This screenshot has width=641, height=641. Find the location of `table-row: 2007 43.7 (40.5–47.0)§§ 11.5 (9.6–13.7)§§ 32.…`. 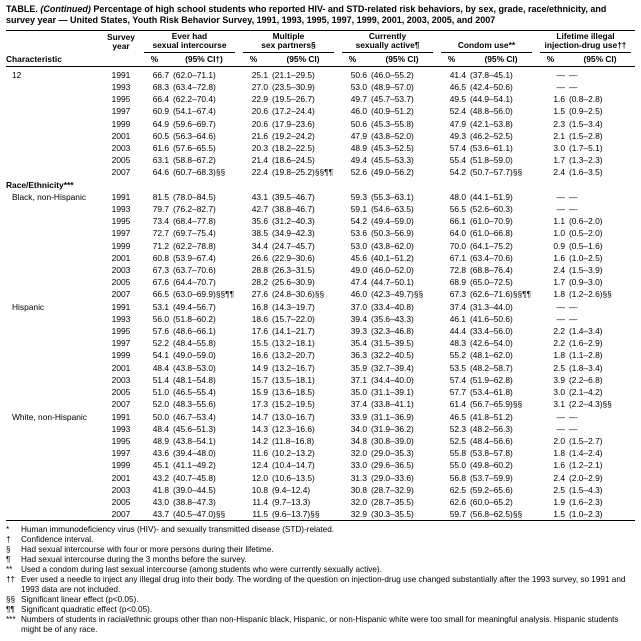

table-row: 2007 43.7 (40.5–47.0)§§ 11.5 (9.6–13.7)§§ 32.… is located at coordinates (320, 514).